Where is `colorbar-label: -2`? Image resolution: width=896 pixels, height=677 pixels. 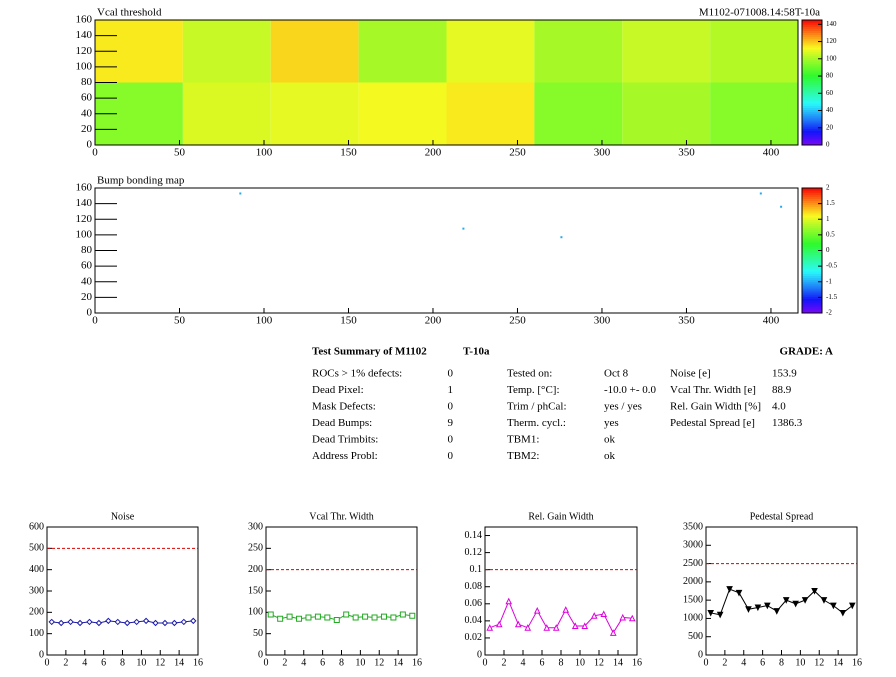
colorbar-label: -2 is located at coordinates (829, 313).